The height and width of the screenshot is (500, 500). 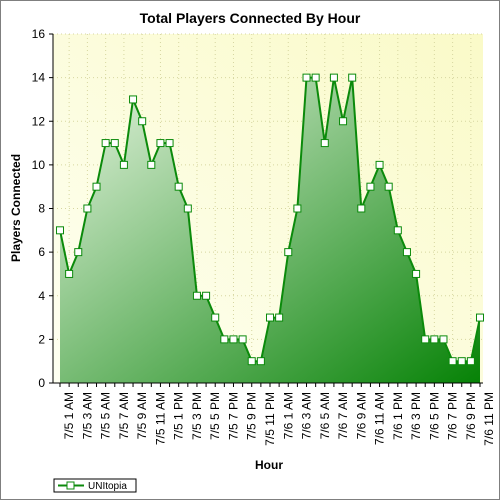 What do you see at coordinates (39, 121) in the screenshot?
I see `y-tick-label: 12` at bounding box center [39, 121].